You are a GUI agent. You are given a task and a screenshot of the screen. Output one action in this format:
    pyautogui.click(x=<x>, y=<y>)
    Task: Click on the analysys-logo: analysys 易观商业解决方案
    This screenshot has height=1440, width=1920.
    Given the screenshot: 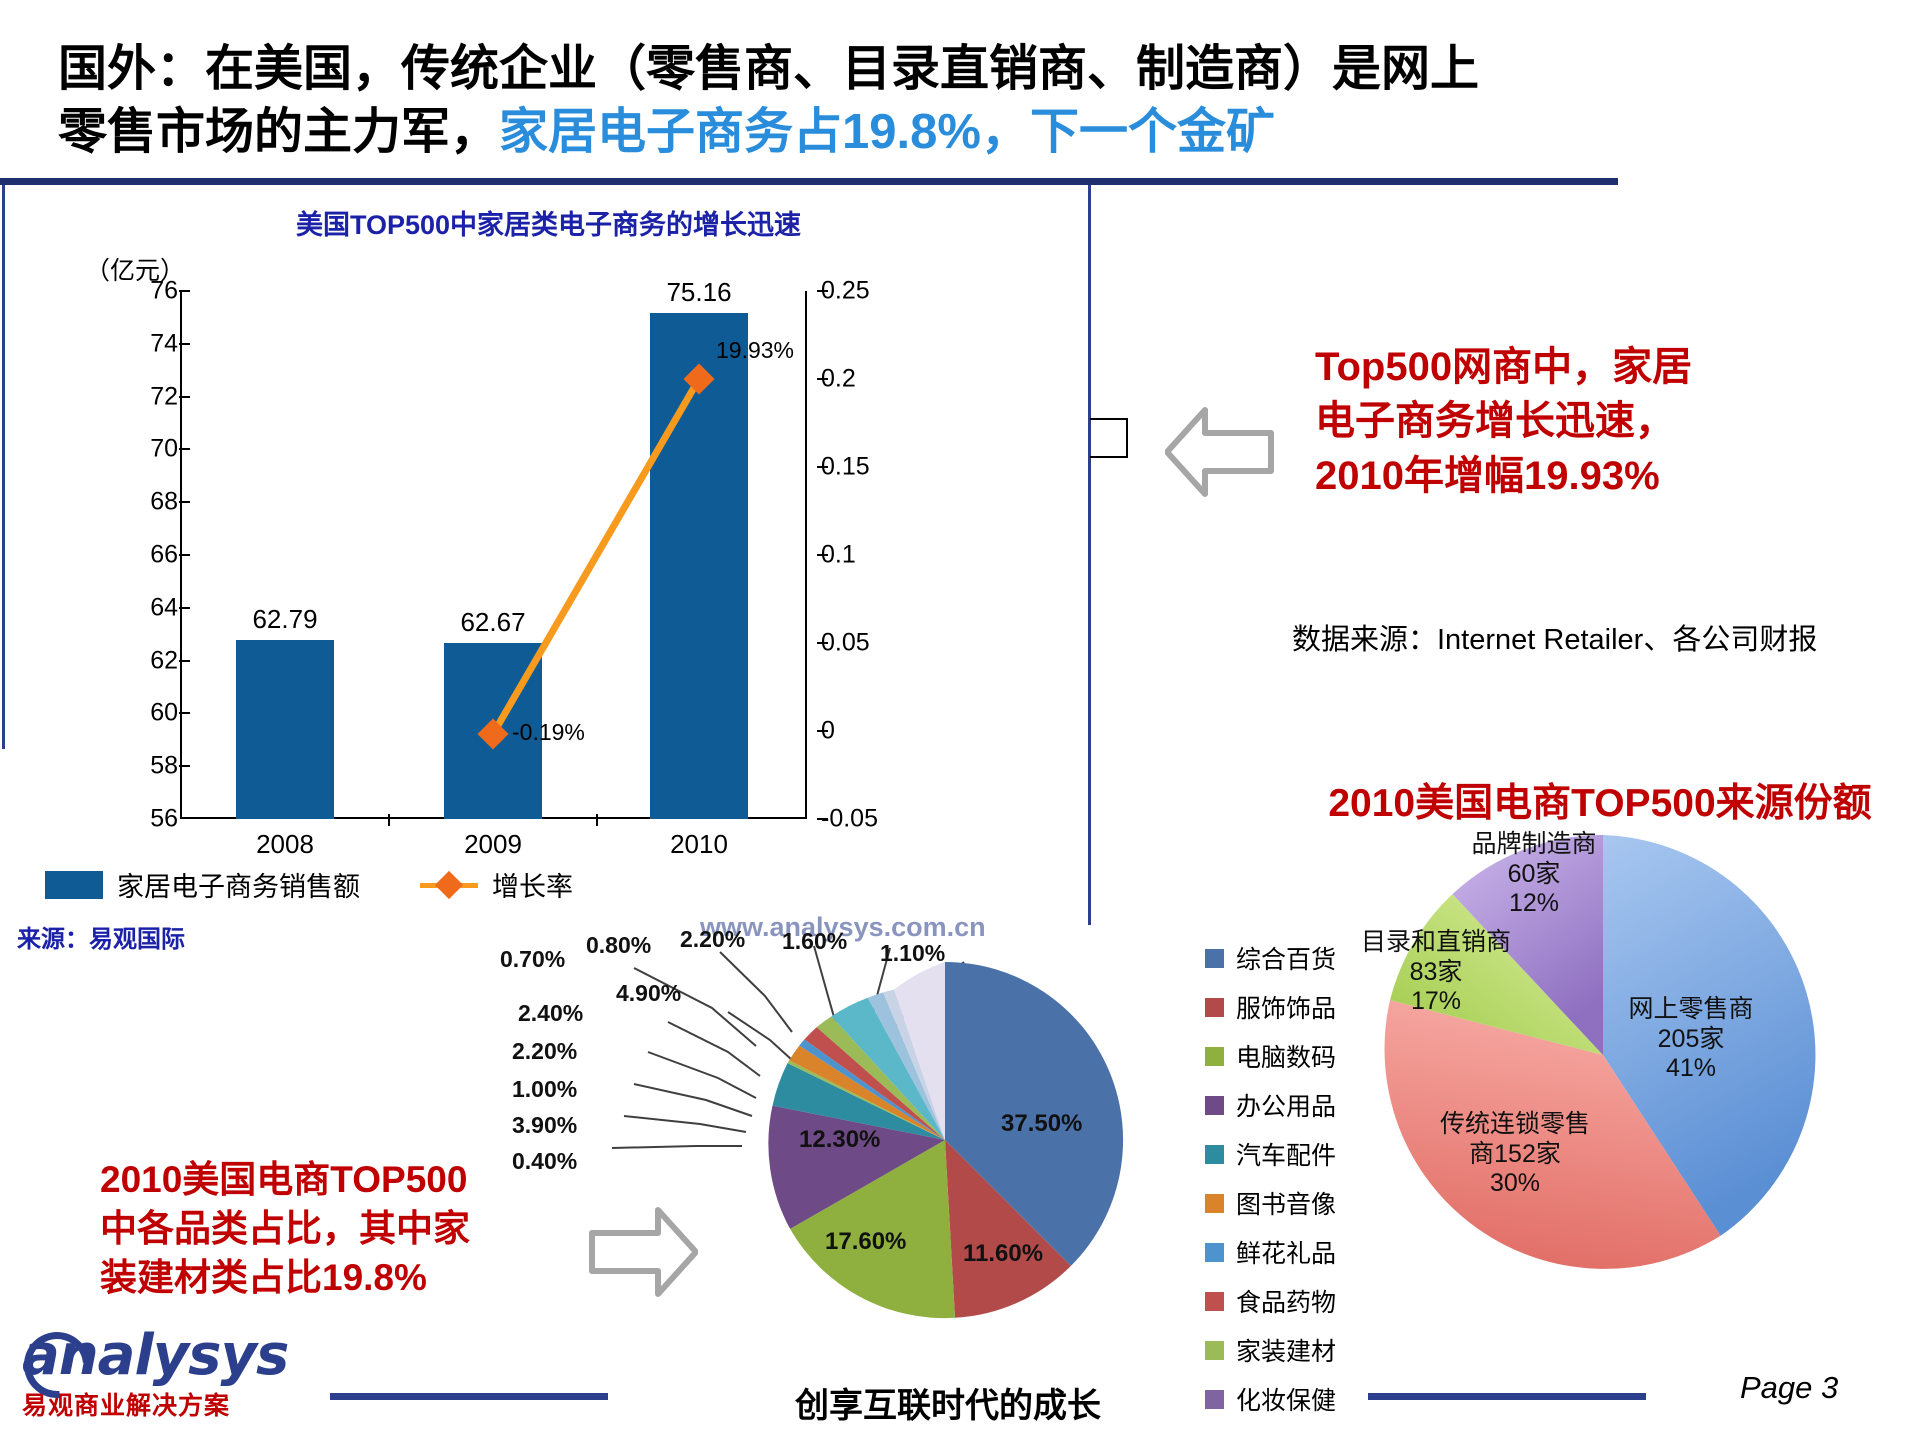 What is the action you would take?
    pyautogui.click(x=149, y=1373)
    